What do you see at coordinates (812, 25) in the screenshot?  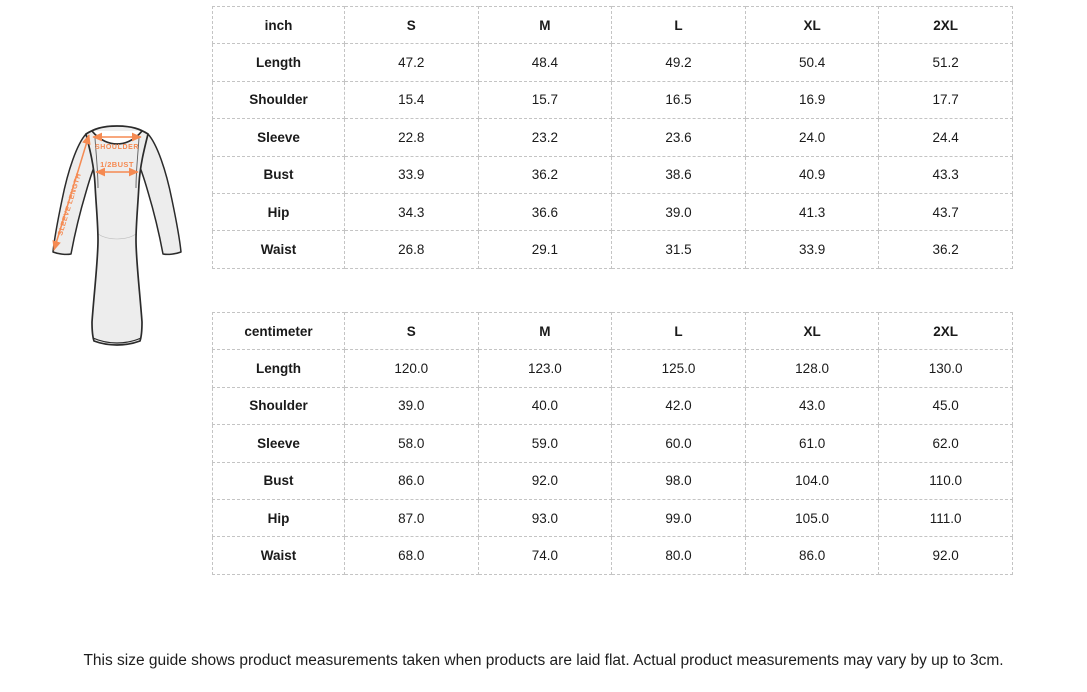 I see `size-header-xl: XL` at bounding box center [812, 25].